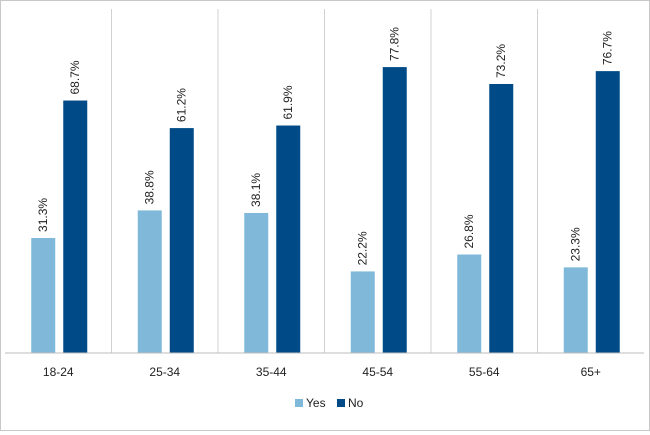 The height and width of the screenshot is (435, 650). What do you see at coordinates (341, 403) in the screenshot?
I see `legend-swatch-no` at bounding box center [341, 403].